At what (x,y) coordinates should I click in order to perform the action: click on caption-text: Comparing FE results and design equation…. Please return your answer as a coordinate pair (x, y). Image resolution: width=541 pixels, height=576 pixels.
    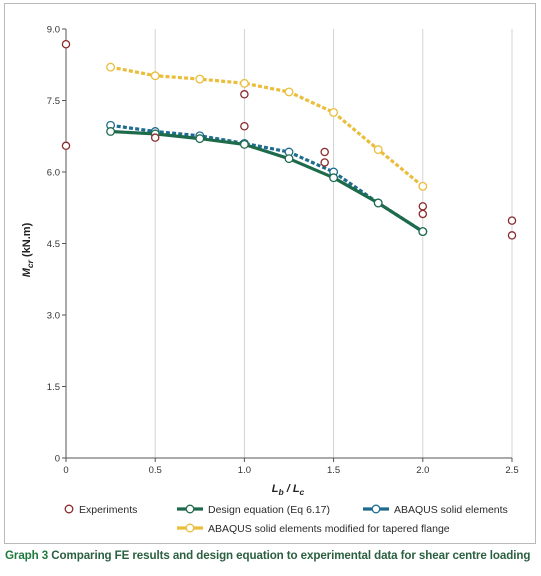
    Looking at the image, I should click on (291, 555).